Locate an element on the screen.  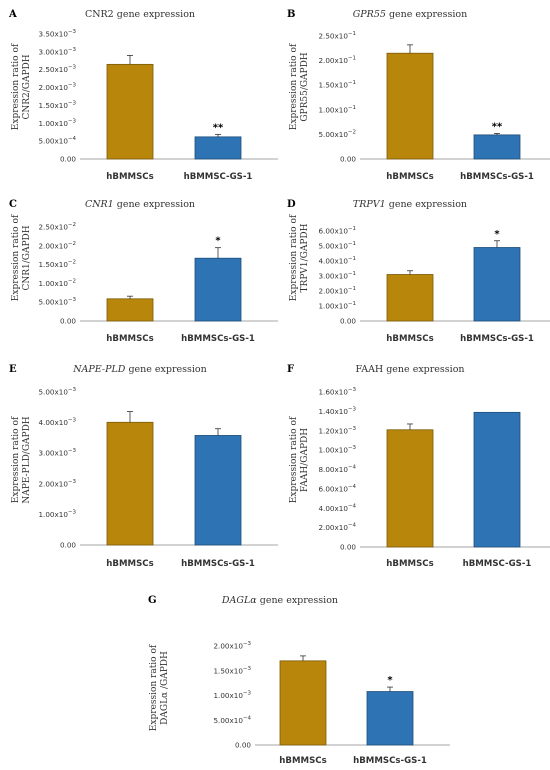
y-tick-label: 1.20x10⁻³ is located at coordinates (337, 431).